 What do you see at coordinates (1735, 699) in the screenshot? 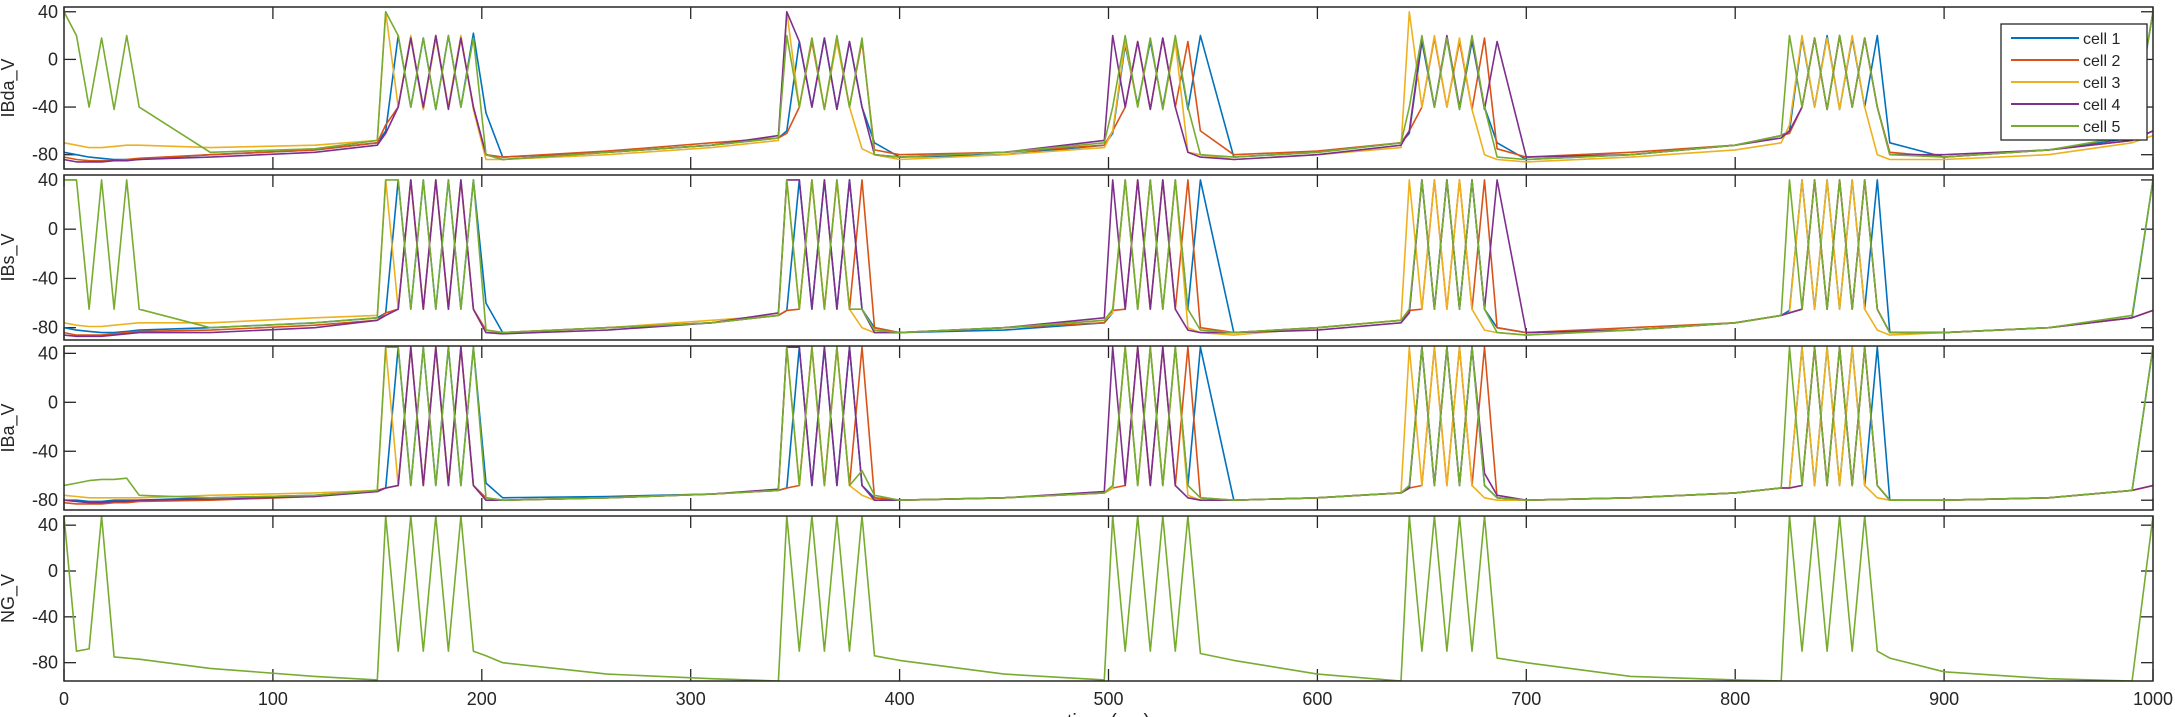
I see `x-tick-label: 800` at bounding box center [1735, 699].